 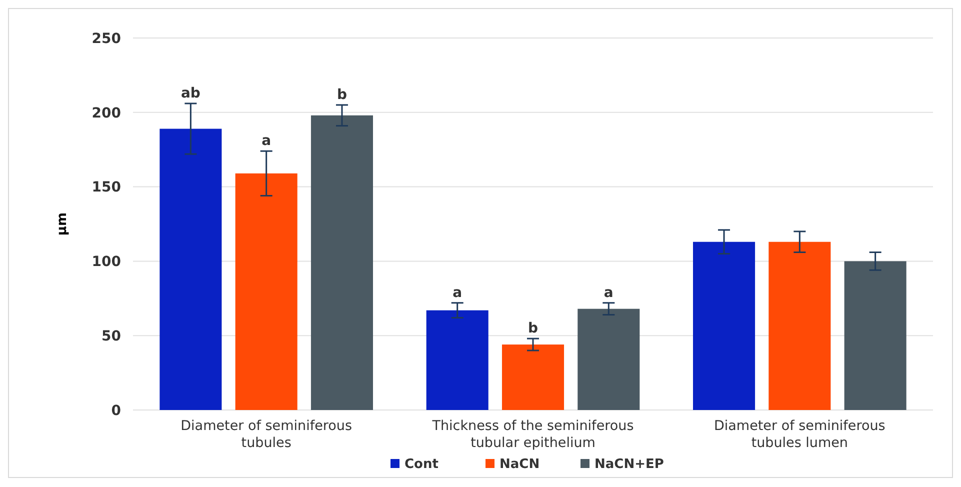 I want to click on legend-label: NaCN, so click(x=520, y=464).